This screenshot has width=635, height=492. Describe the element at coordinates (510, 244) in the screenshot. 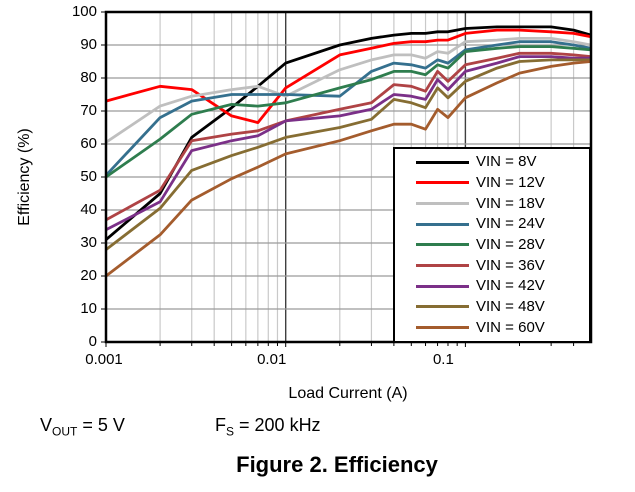

I see `legend-label: VIN = 28V` at that location.